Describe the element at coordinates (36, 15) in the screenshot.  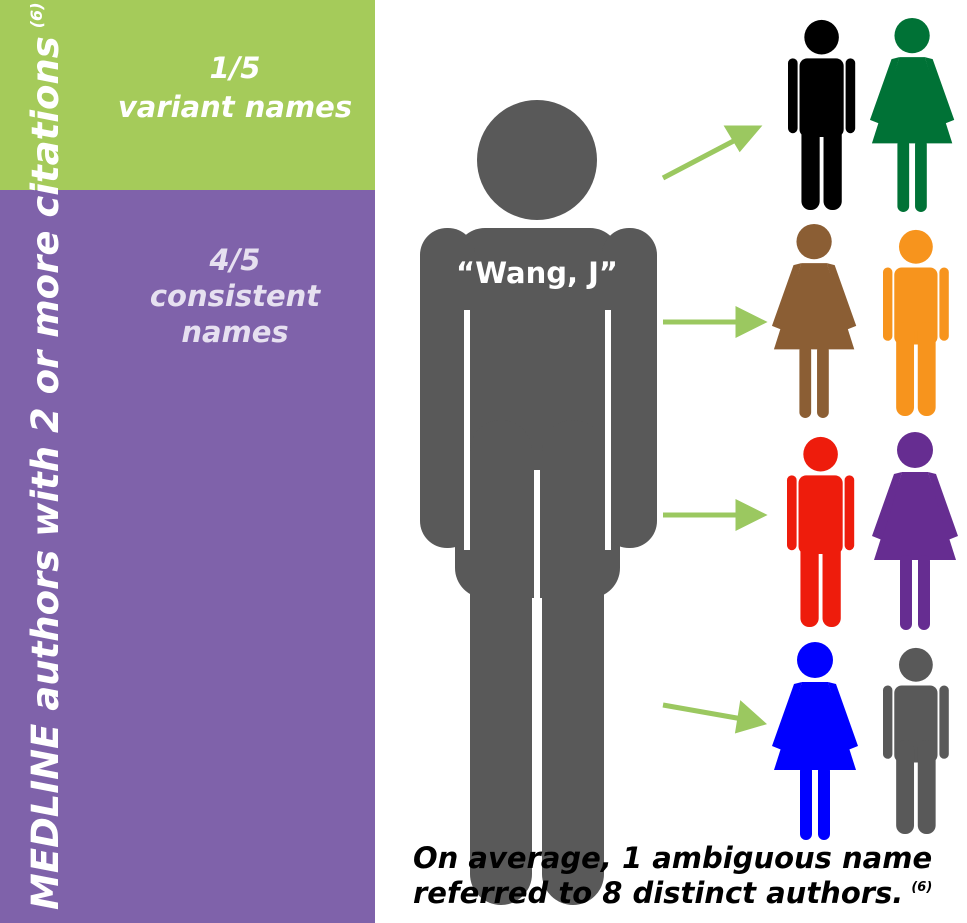
I see `panel-reference: (6)` at that location.